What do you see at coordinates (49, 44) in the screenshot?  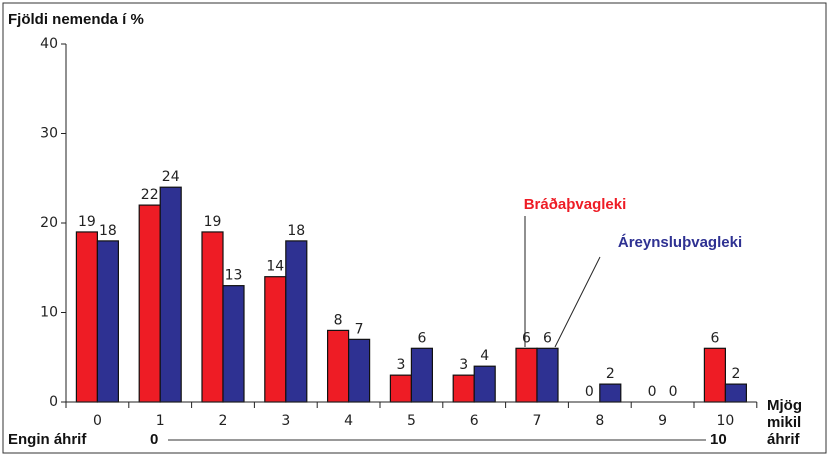 I see `y-tick-label: 40` at bounding box center [49, 44].